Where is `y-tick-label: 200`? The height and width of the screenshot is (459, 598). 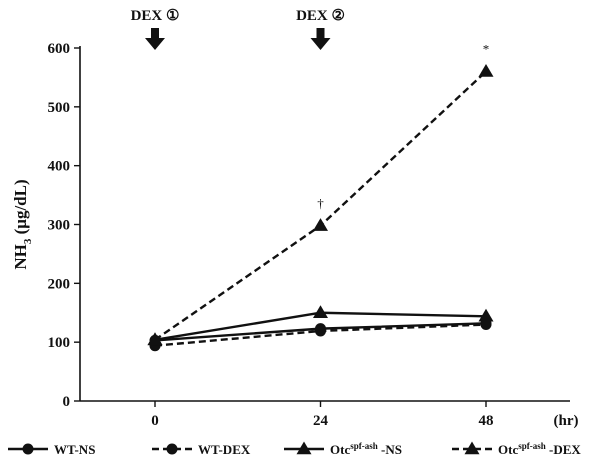
y-tick-label: 200 is located at coordinates (59, 284).